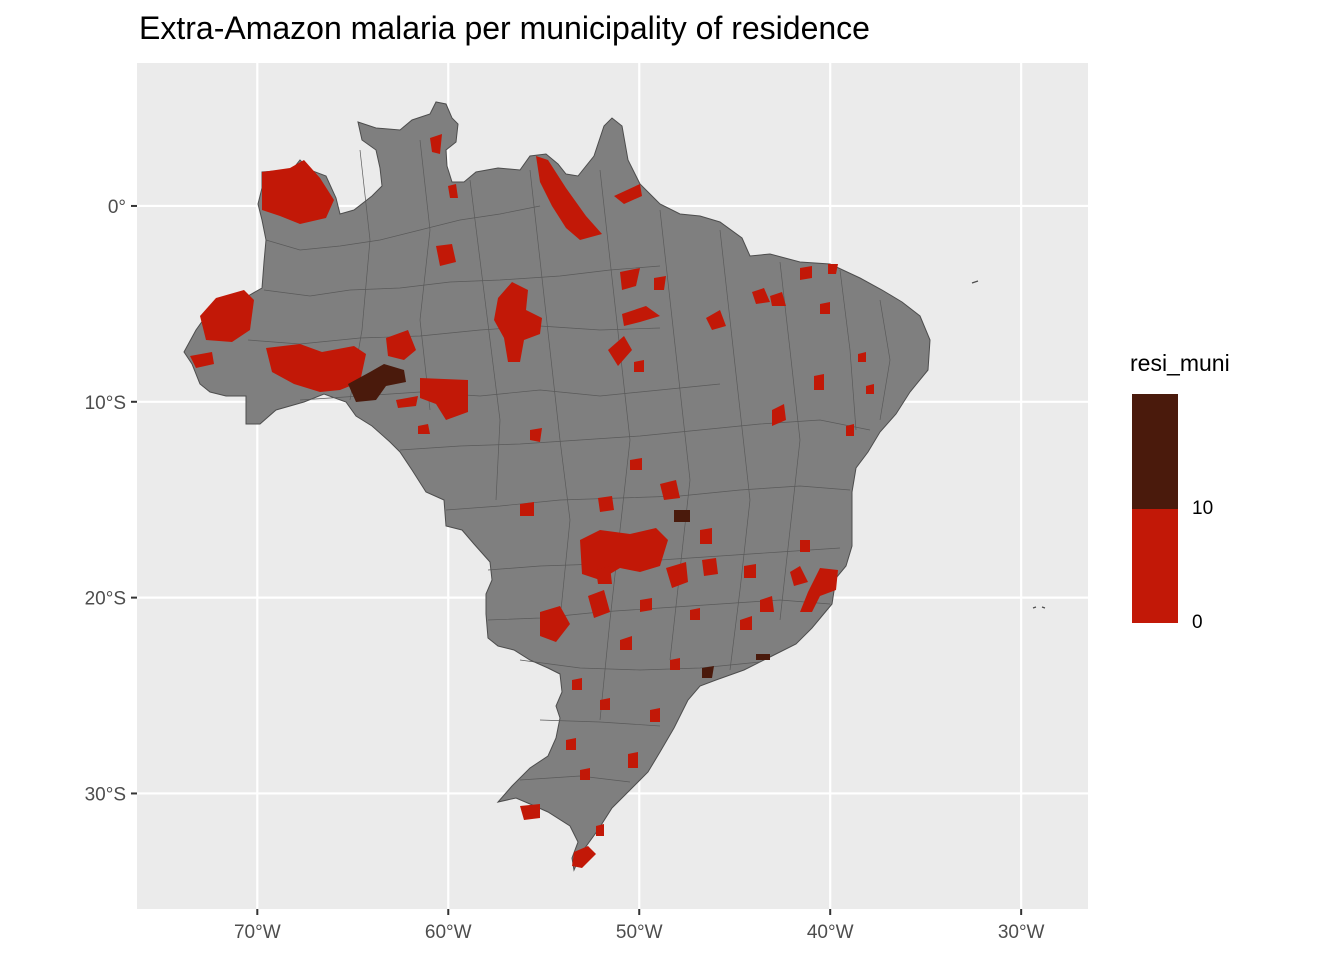  I want to click on legend-title: resi_muni, so click(1180, 363).